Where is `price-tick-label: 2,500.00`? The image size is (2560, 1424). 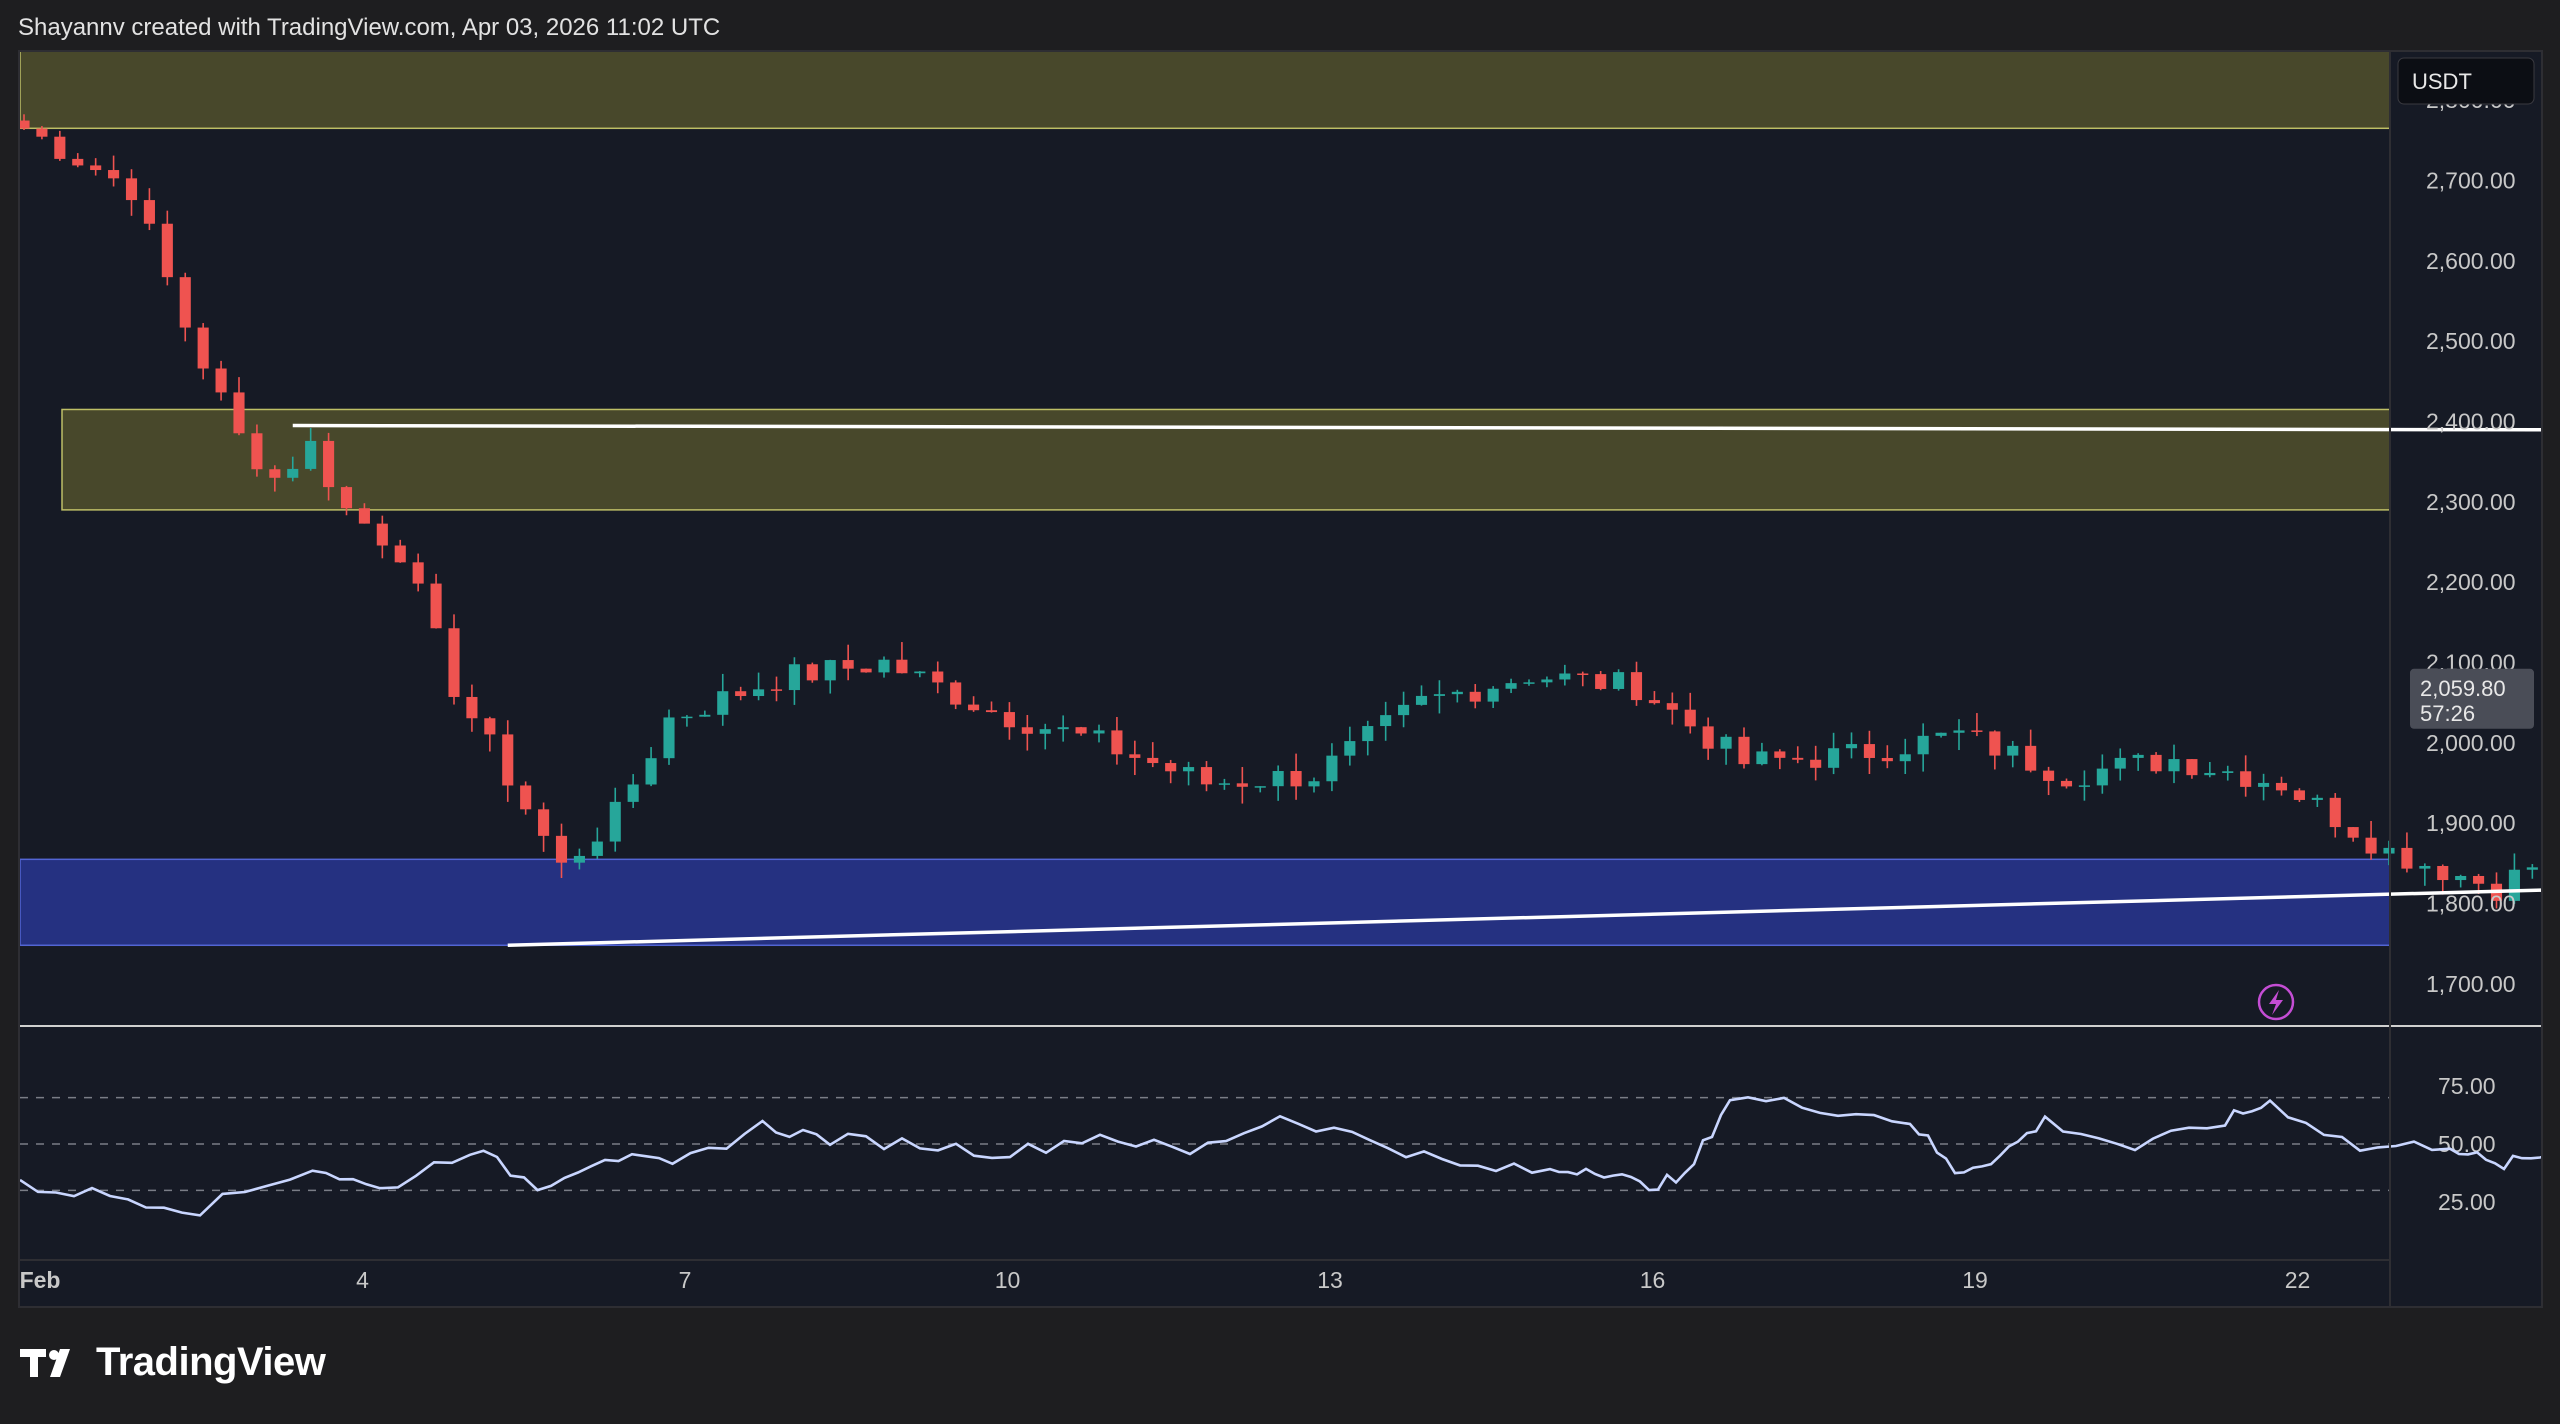
price-tick-label: 2,500.00 is located at coordinates (2471, 341).